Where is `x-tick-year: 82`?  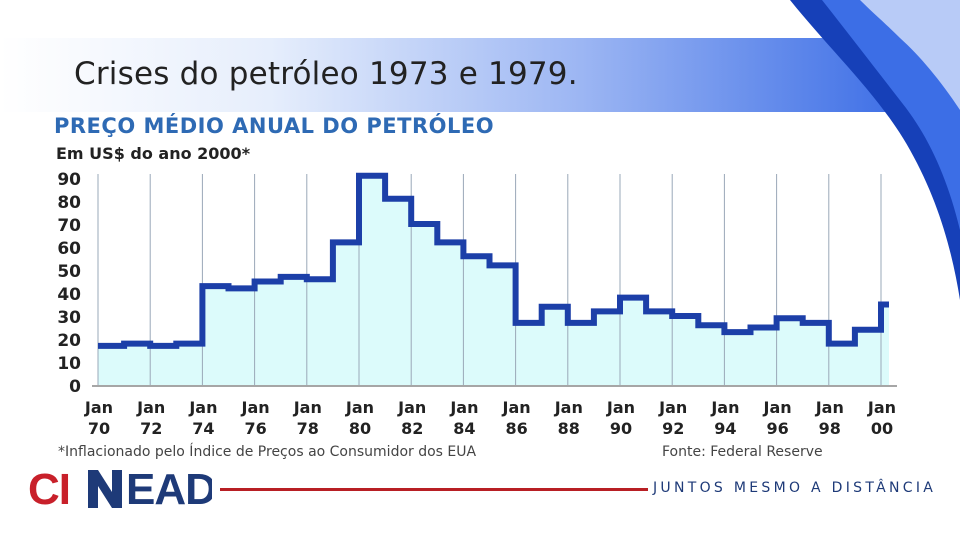 x-tick-year: 82 is located at coordinates (412, 428).